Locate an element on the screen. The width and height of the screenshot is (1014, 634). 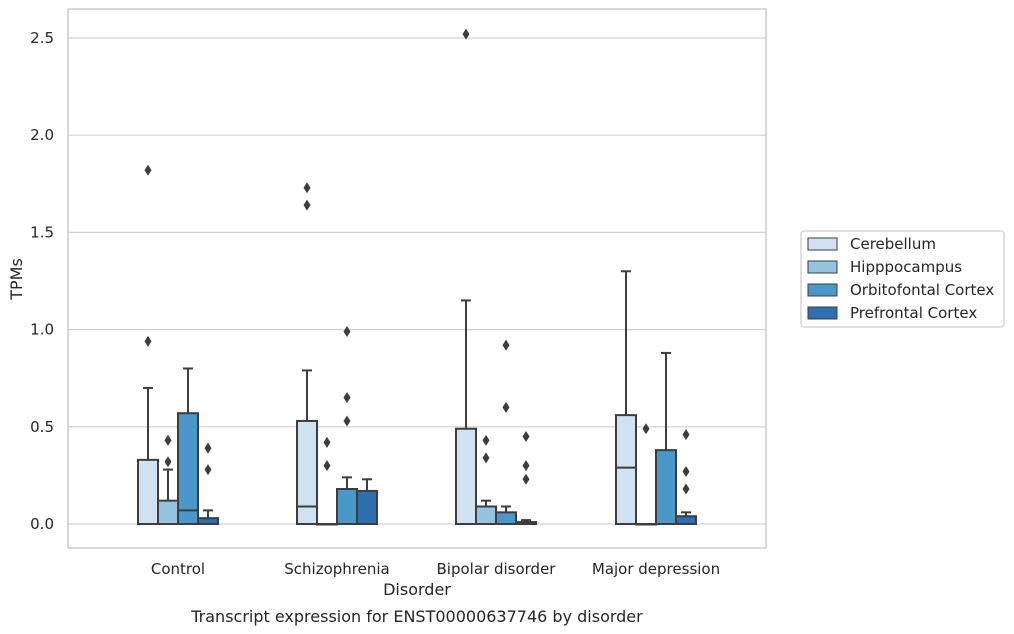
legend-frame is located at coordinates (902, 279).